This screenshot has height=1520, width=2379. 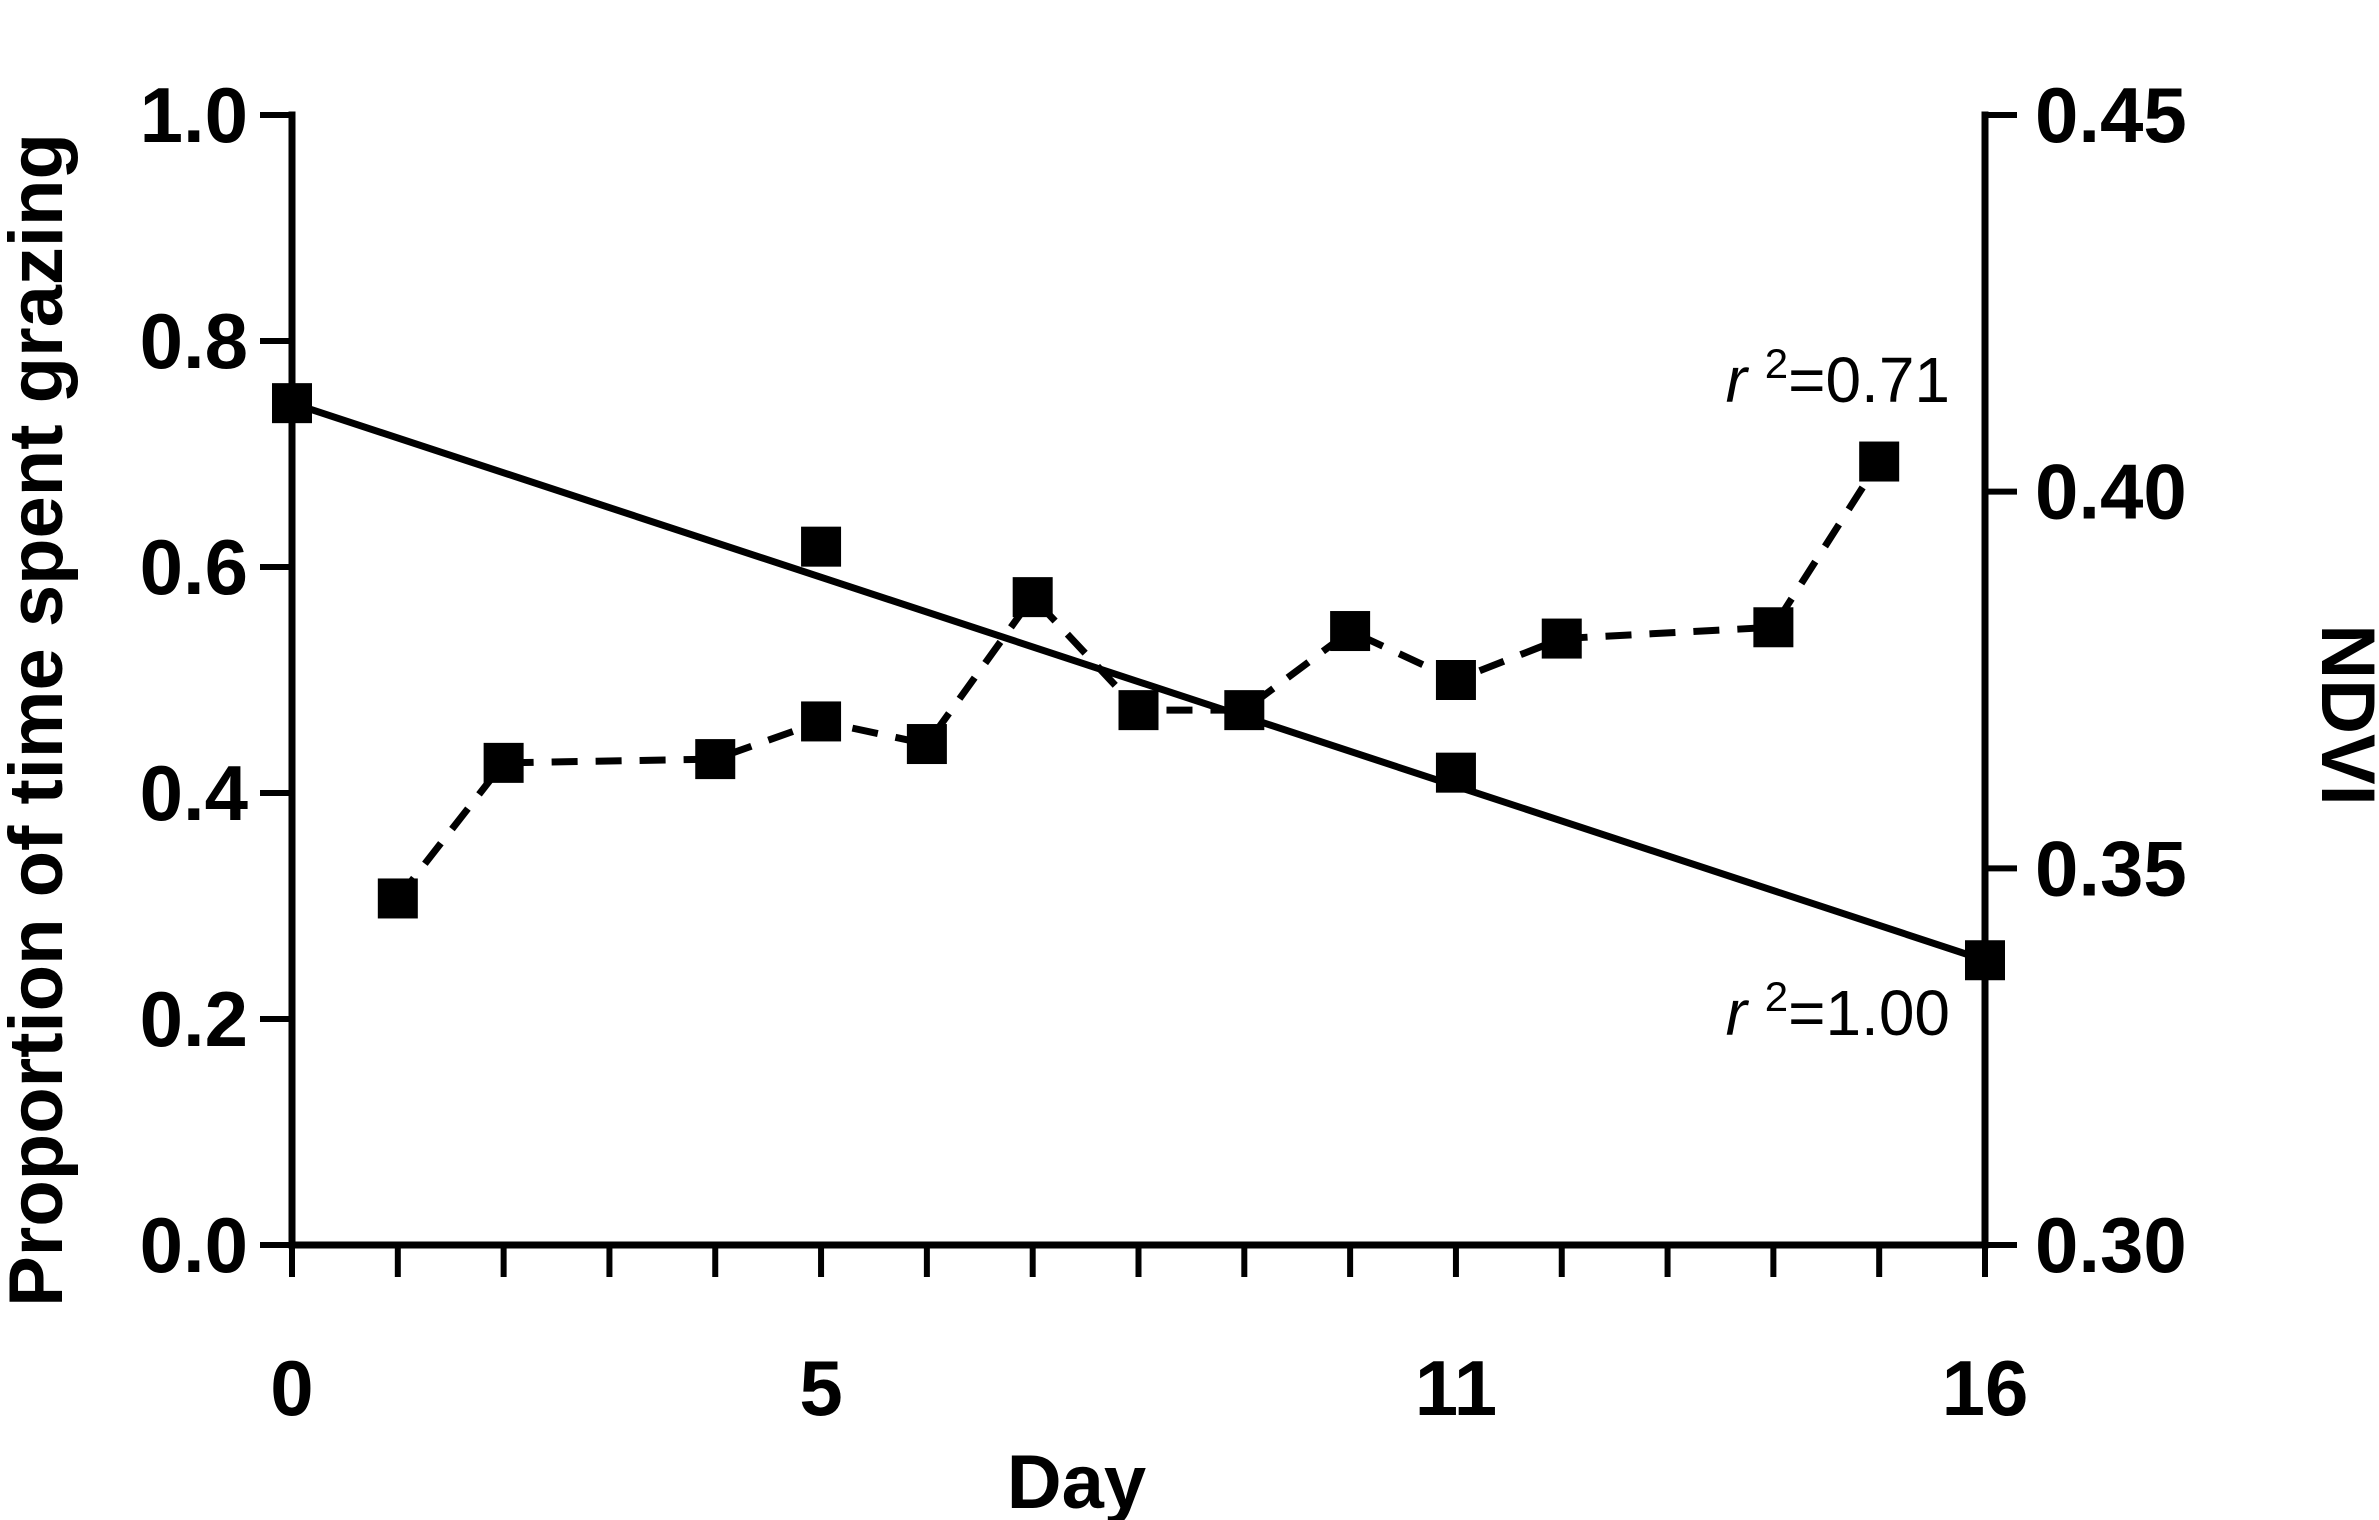 What do you see at coordinates (1985, 1388) in the screenshot?
I see `x-tick-label: 16` at bounding box center [1985, 1388].